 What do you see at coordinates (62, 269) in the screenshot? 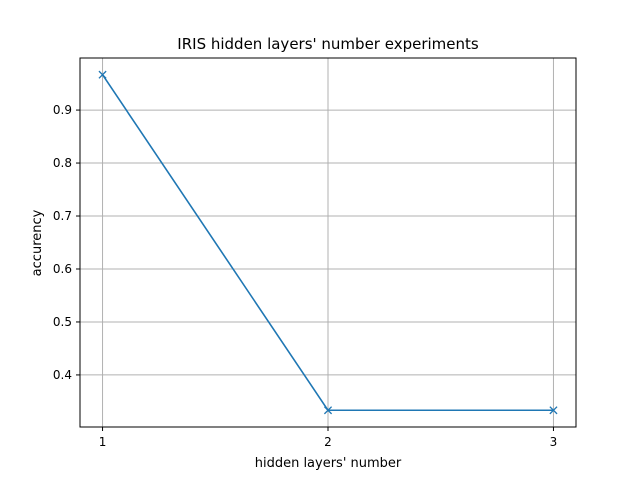
I see `y-tick-label: 0.6` at bounding box center [62, 269].